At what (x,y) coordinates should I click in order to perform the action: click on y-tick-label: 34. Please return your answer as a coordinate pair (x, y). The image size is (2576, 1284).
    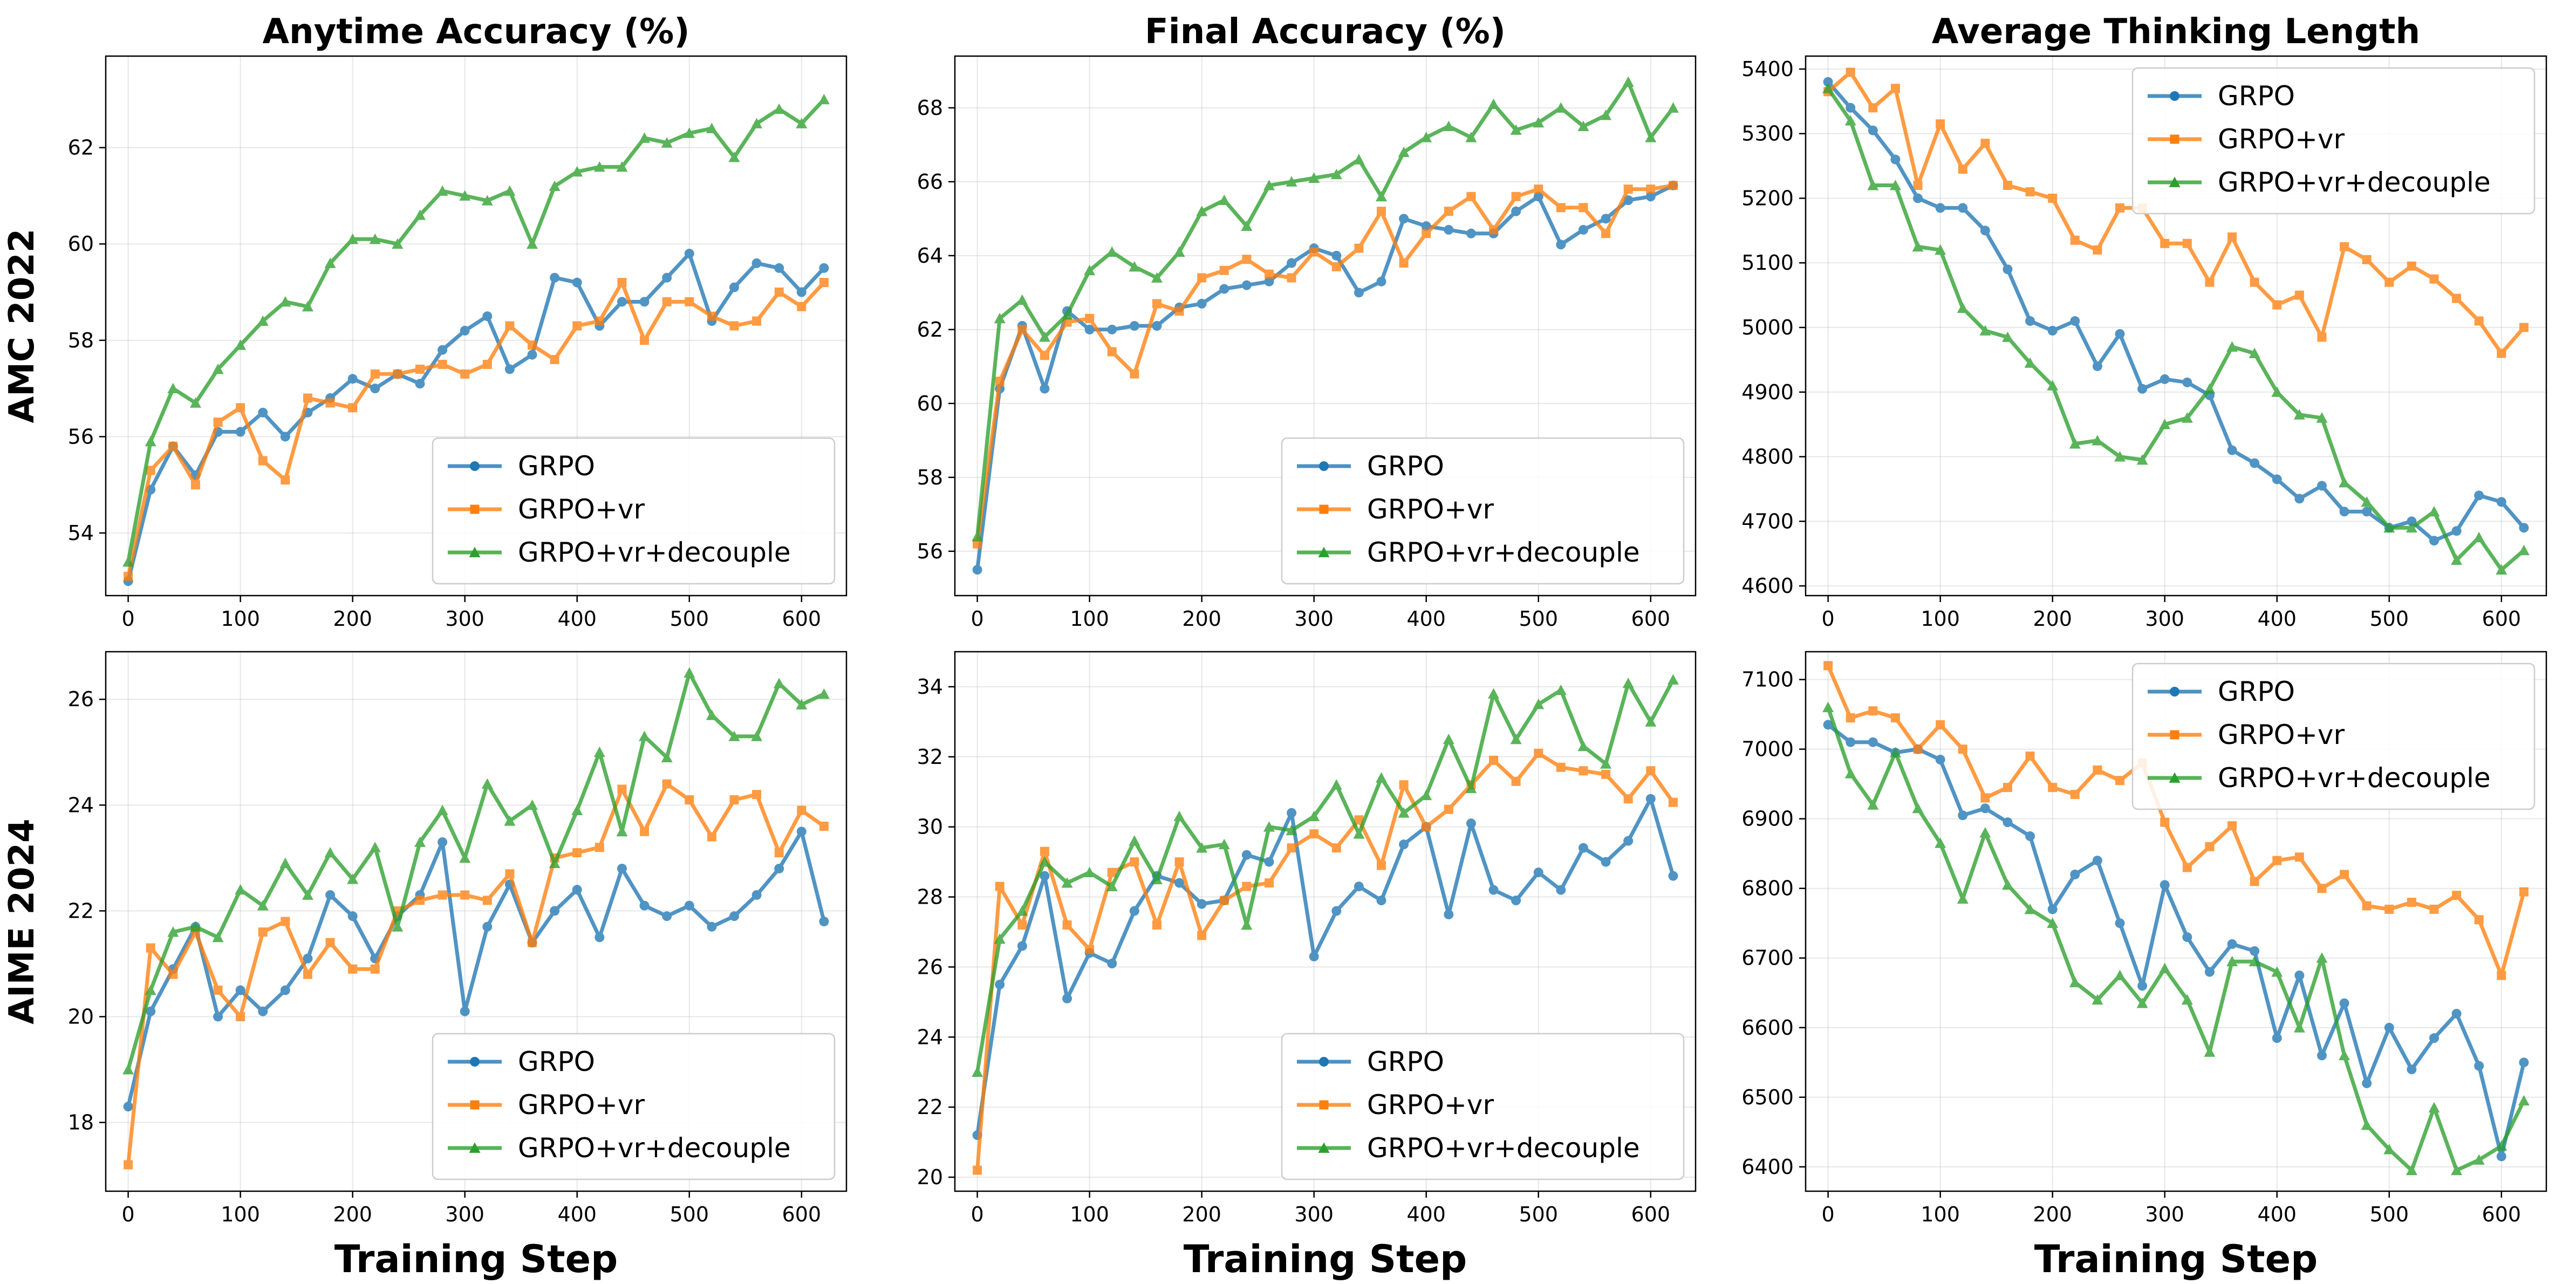
    Looking at the image, I should click on (930, 687).